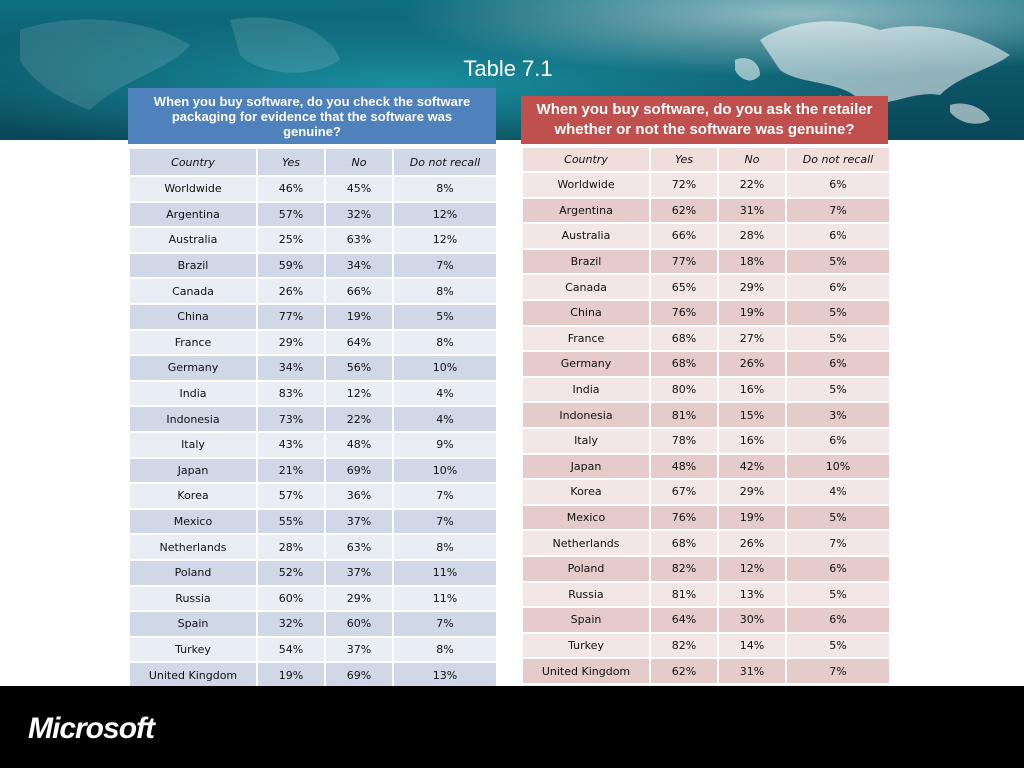 This screenshot has height=768, width=1024. I want to click on value-cell: 3%, so click(838, 415).